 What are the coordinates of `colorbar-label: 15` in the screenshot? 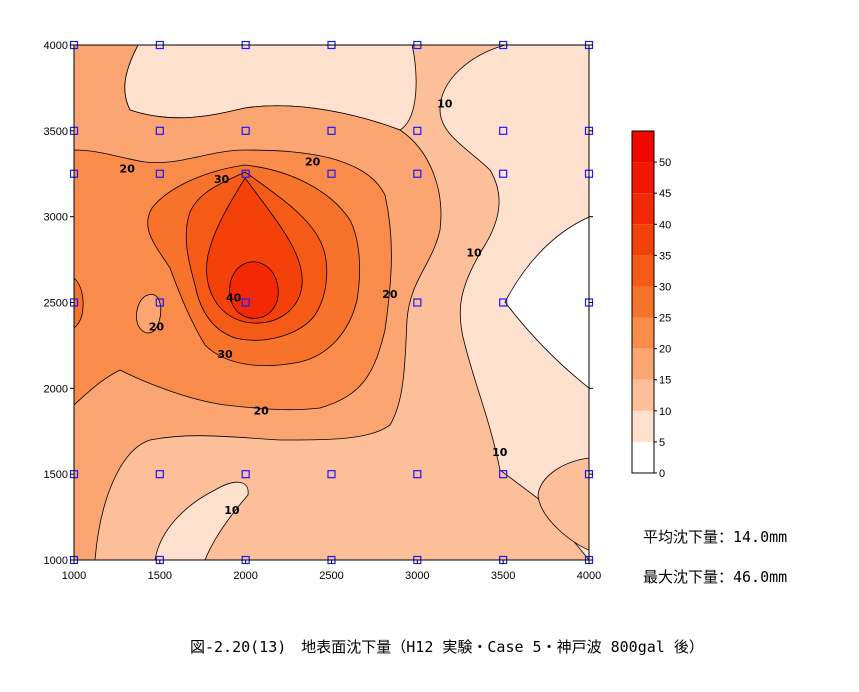 It's located at (665, 381).